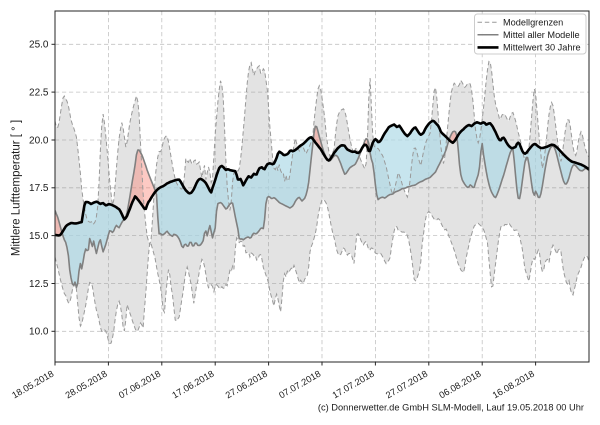 The image size is (600, 425). What do you see at coordinates (17, 188) in the screenshot?
I see `svg-text: Mittlere Lufttemperatur [ ° ]` at bounding box center [17, 188].